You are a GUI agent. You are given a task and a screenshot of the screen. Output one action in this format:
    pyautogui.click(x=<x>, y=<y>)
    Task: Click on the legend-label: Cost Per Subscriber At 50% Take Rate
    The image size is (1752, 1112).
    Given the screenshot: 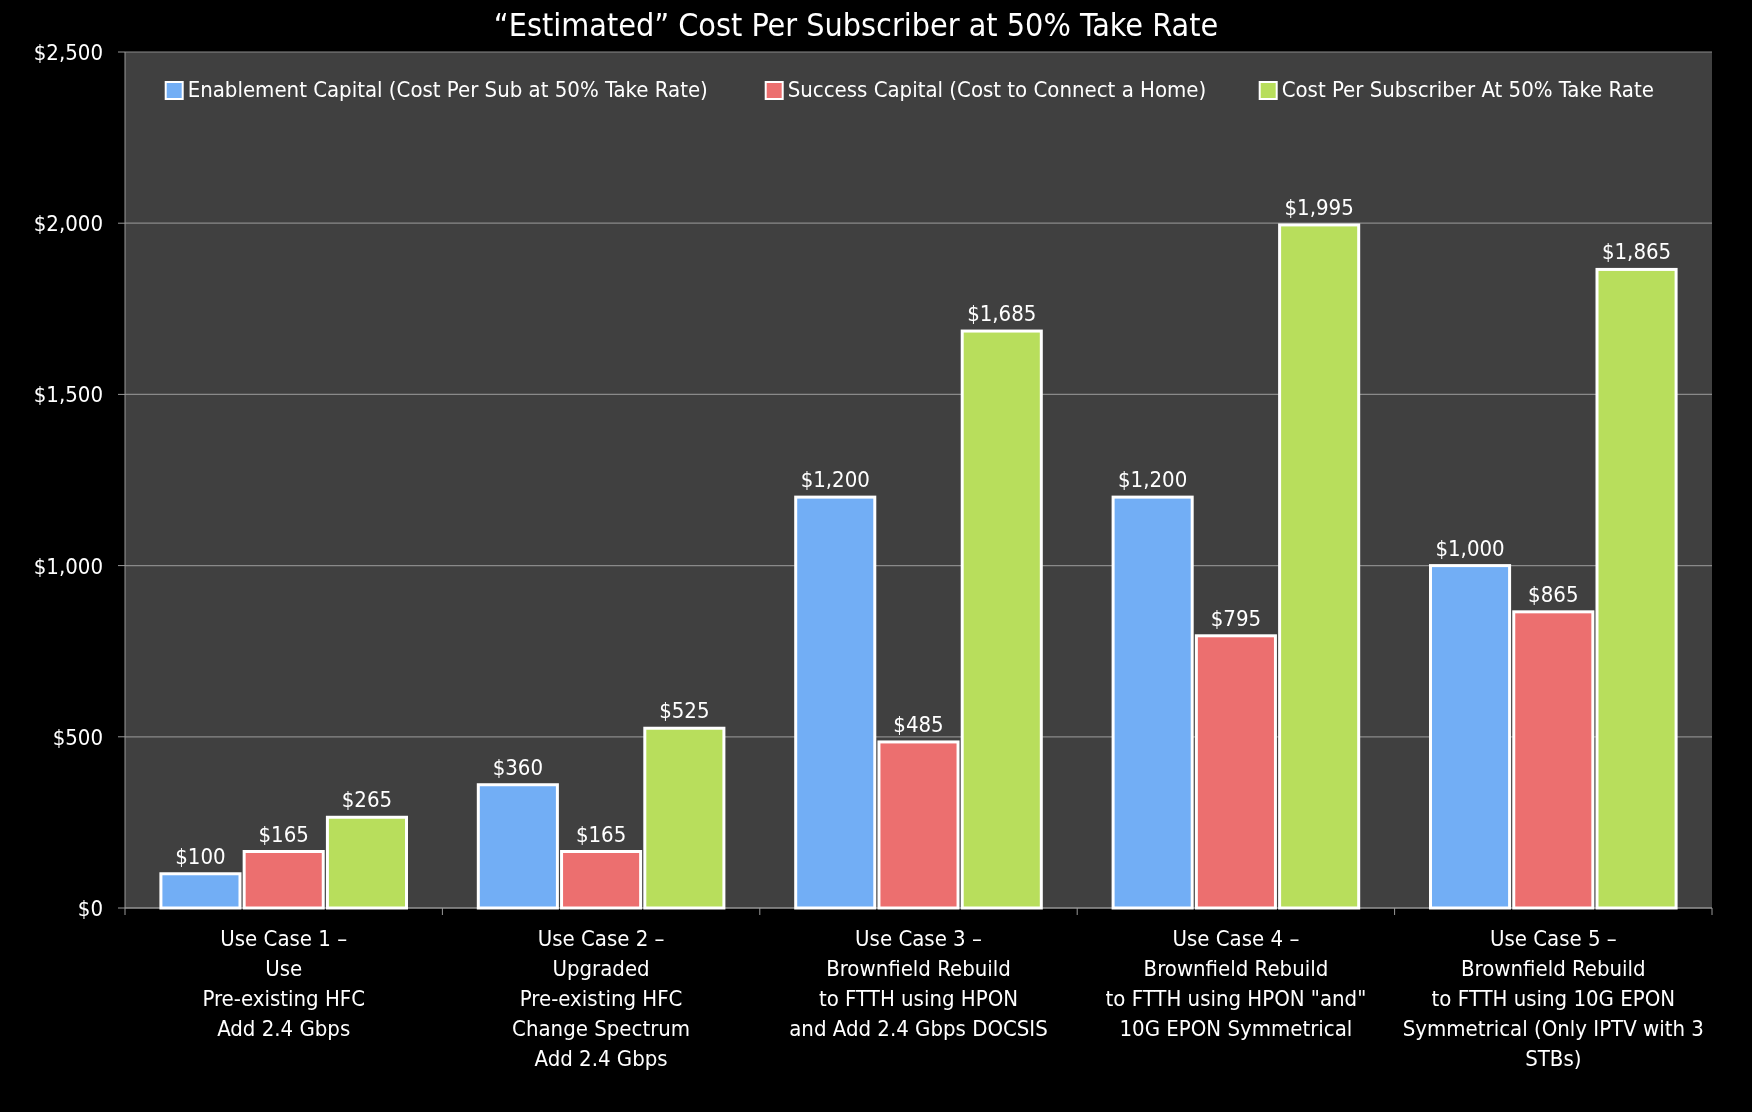 What is the action you would take?
    pyautogui.click(x=1467, y=89)
    